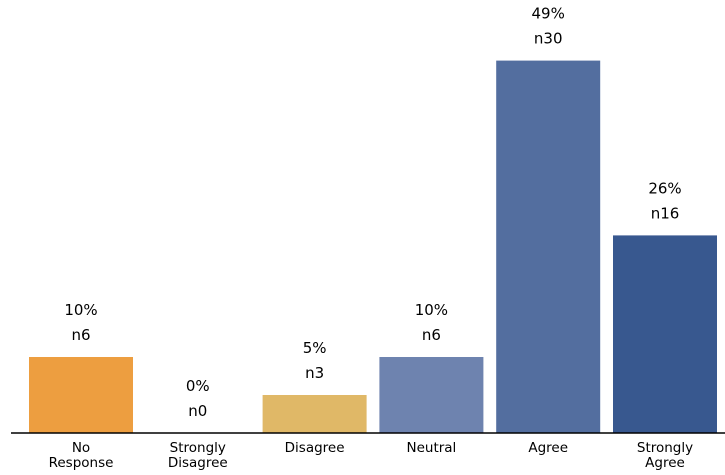 The image size is (725, 475). Describe the element at coordinates (81, 455) in the screenshot. I see `x-tick-label-0: No Response` at that location.